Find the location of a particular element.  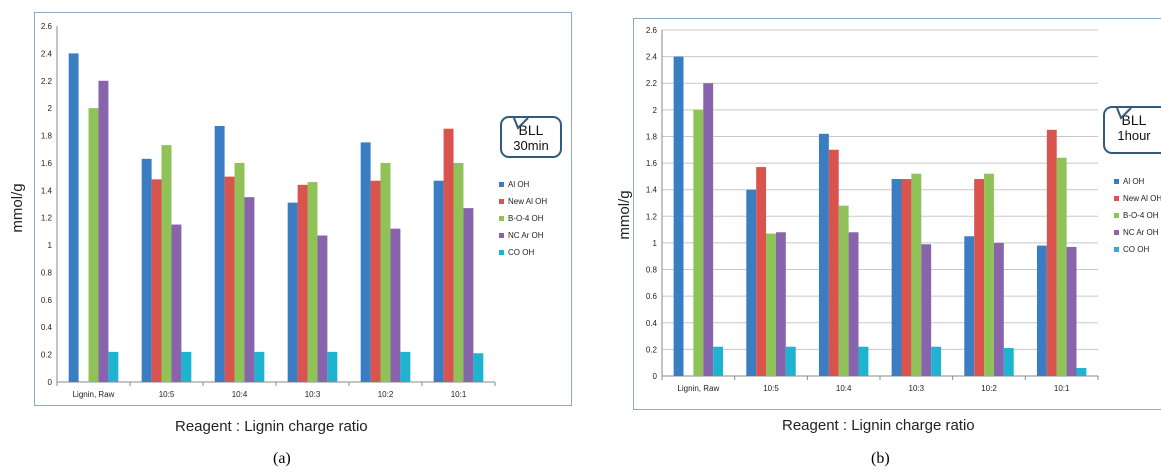

legend-item: NC Ar OH is located at coordinates (1137, 232).